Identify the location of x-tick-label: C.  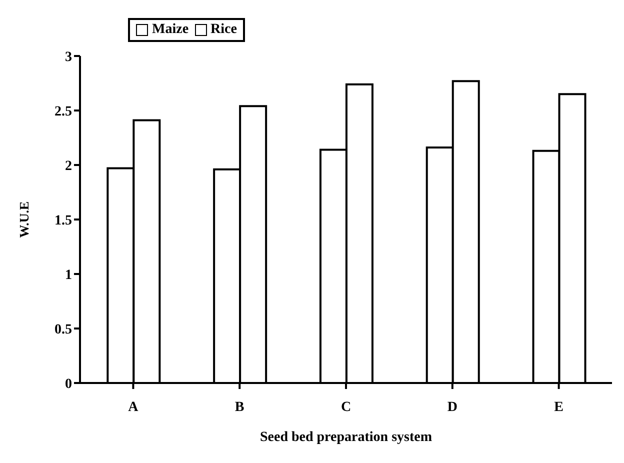
(346, 407).